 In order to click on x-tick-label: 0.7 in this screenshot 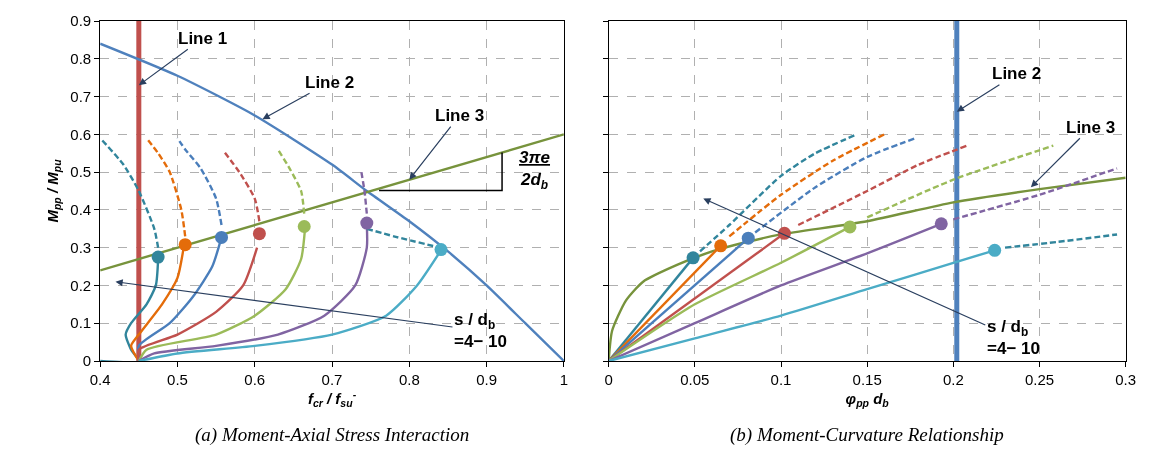, I will do `click(332, 379)`.